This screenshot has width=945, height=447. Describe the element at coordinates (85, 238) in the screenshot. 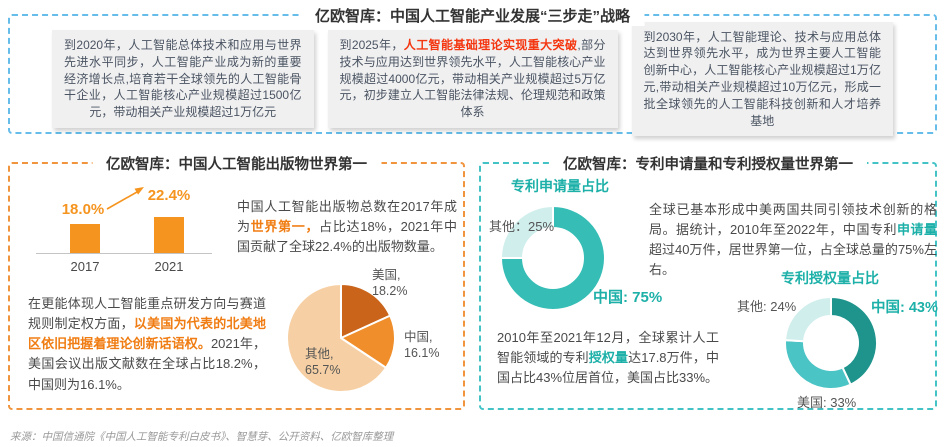

I see `bar-2017` at that location.